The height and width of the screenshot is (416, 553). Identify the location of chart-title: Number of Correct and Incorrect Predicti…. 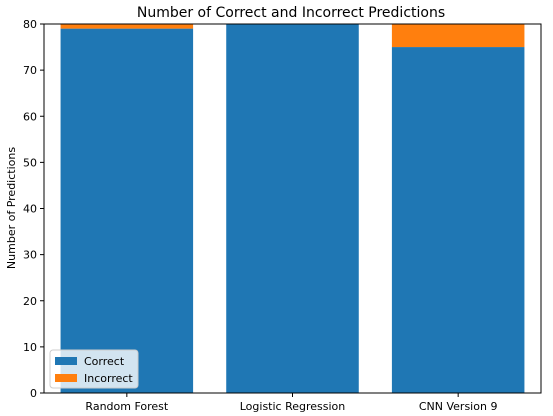
(291, 13).